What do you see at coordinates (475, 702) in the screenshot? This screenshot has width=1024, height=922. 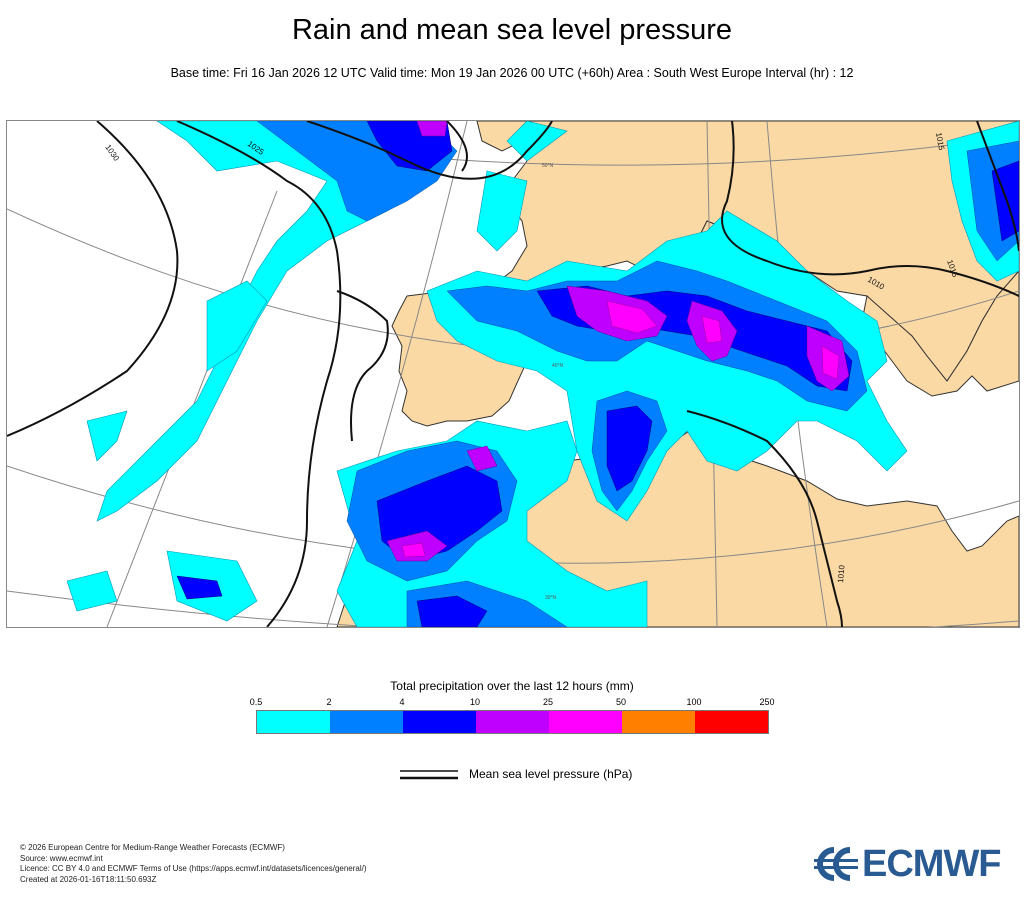 I see `legend-tick: 10` at bounding box center [475, 702].